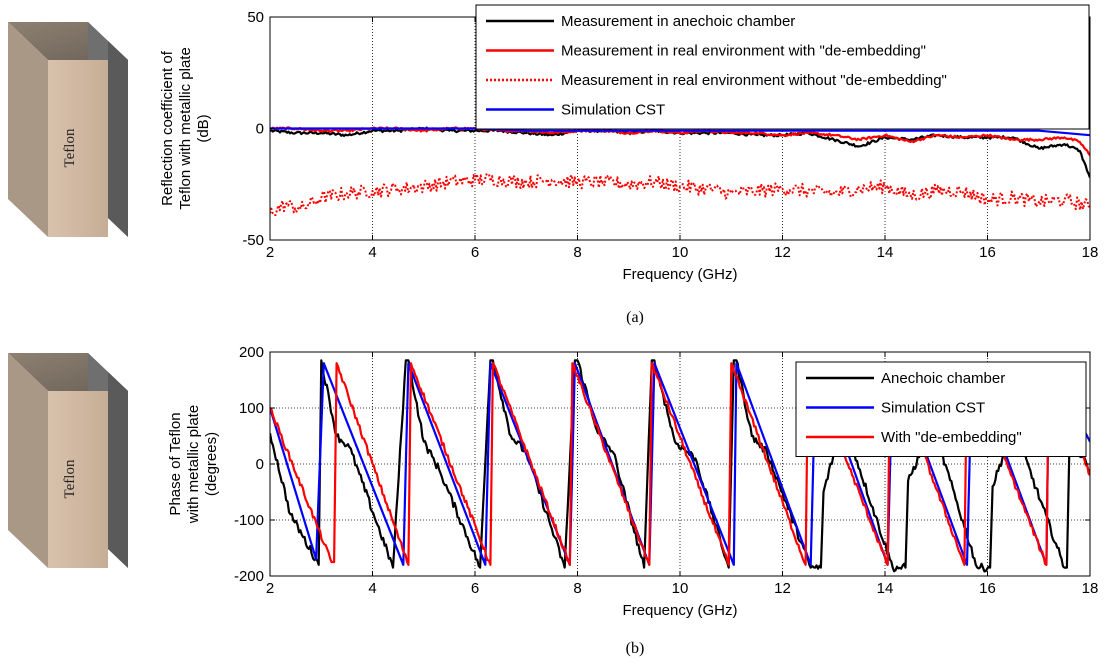 The image size is (1106, 666). What do you see at coordinates (251, 352) in the screenshot?
I see `y-tick-label: 200` at bounding box center [251, 352].